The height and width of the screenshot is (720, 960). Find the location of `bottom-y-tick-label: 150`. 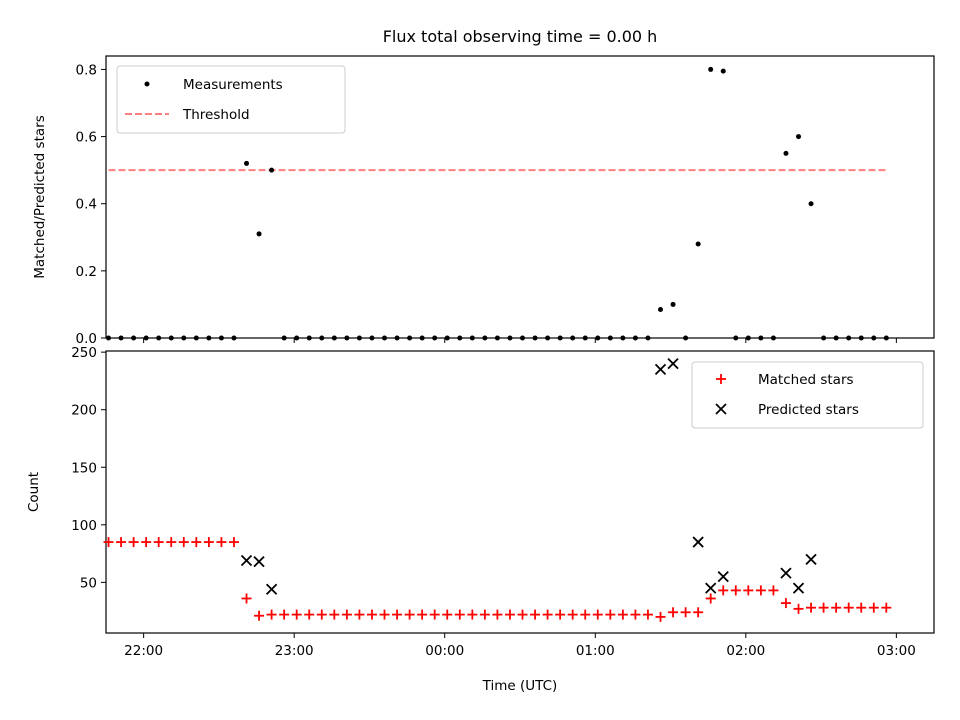

bottom-y-tick-label: 150 is located at coordinates (84, 468).